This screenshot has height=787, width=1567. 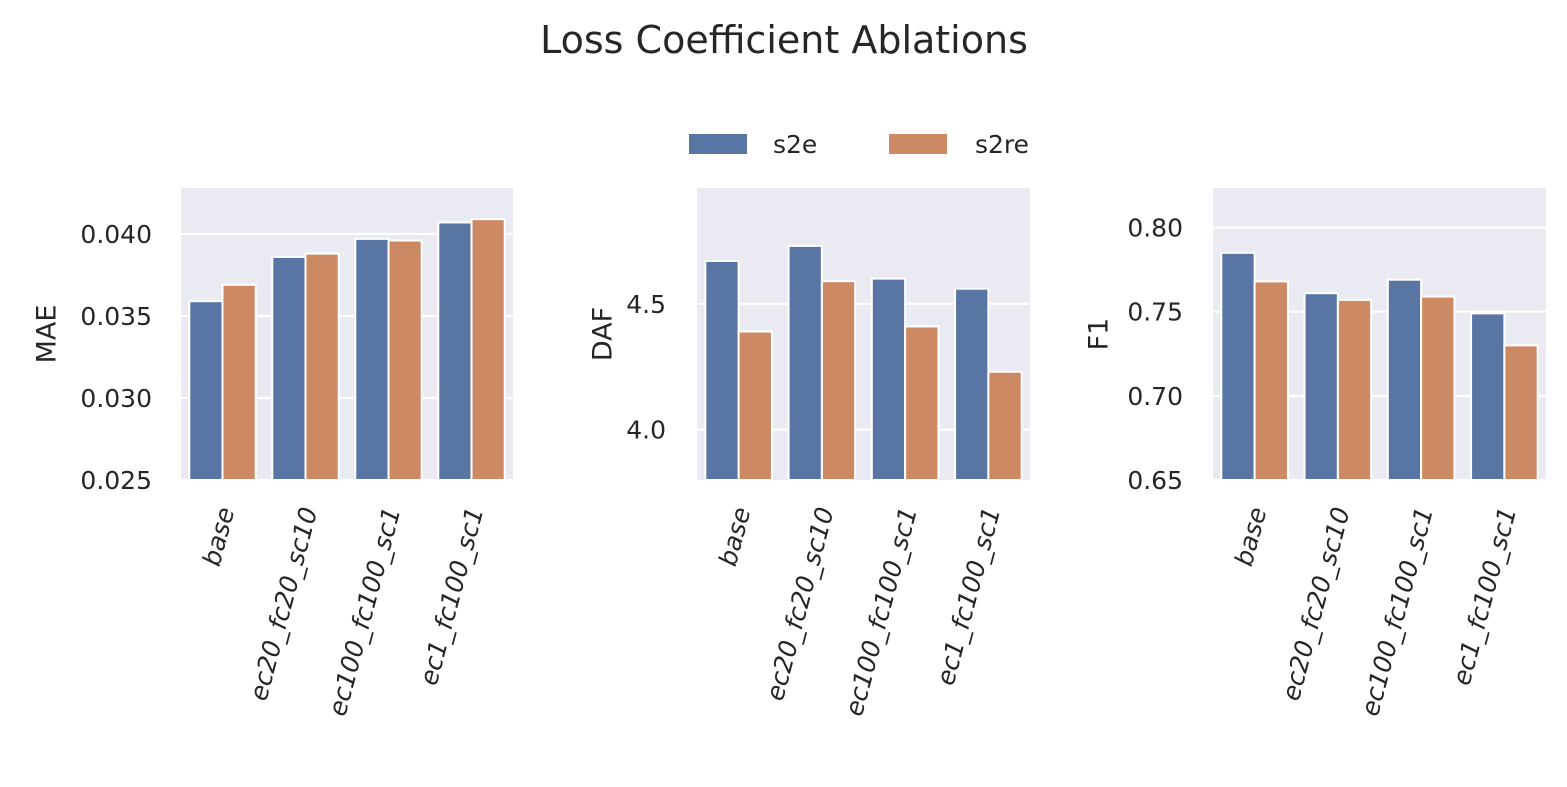 I want to click on ylabel-f1: F1, so click(x=1099, y=334).